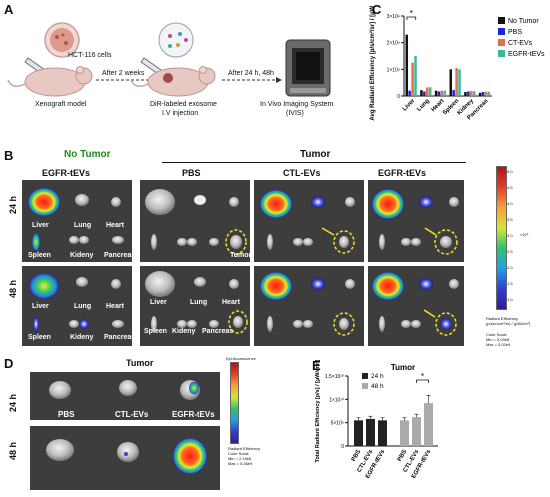 Image resolution: width=550 pixels, height=497 pixels. What do you see at coordinates (334, 377) in the screenshot?
I see `y-tick-label: 1.5×10¹⁰` at bounding box center [334, 377].